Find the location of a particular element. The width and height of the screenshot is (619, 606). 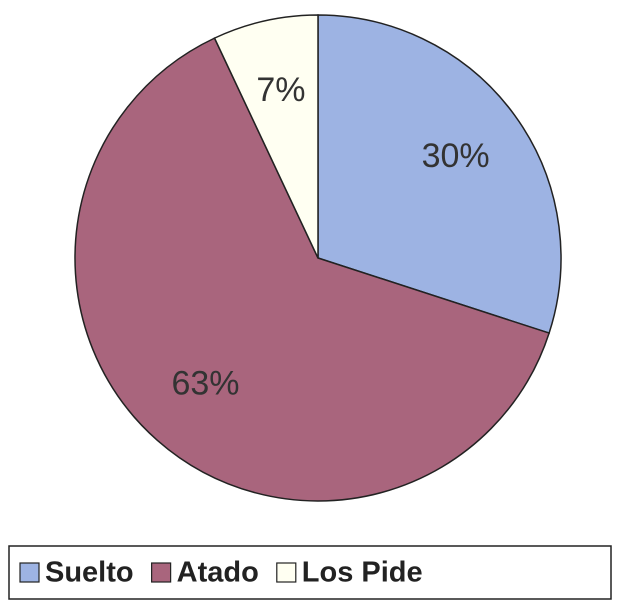

legend-label: Suelto is located at coordinates (89, 573).